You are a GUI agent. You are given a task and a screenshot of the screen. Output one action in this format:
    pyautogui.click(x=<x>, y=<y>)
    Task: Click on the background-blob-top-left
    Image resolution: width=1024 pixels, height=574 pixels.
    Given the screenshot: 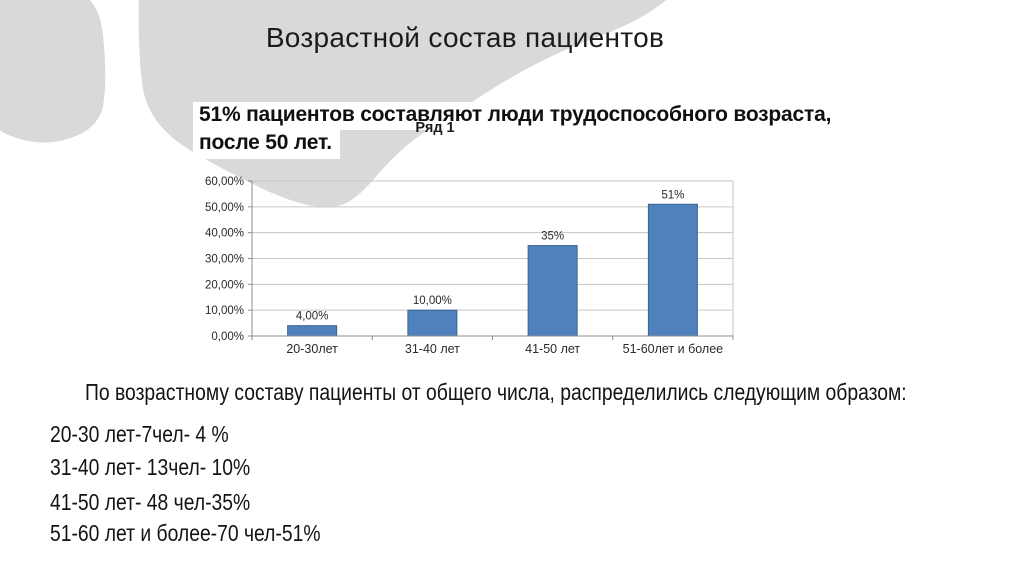 What is the action you would take?
    pyautogui.click(x=53, y=71)
    